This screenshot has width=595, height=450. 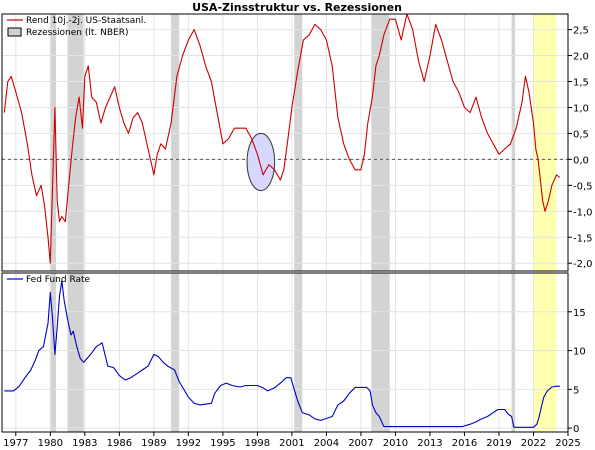 I want to click on y-tick-label: 2,5, so click(x=581, y=31).